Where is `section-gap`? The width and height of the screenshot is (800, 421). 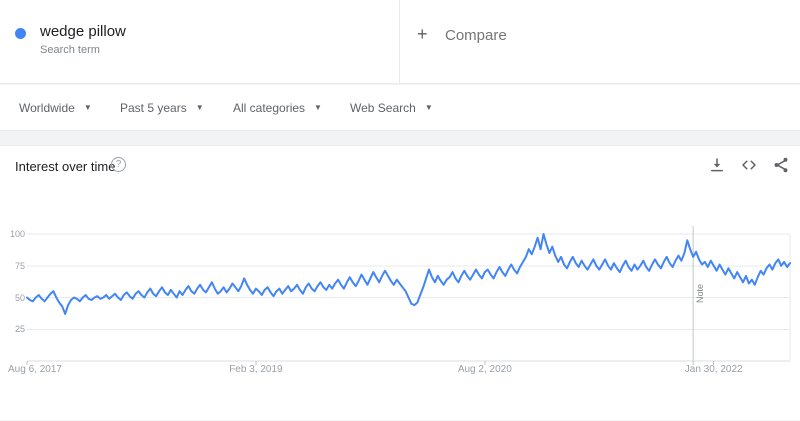
section-gap is located at coordinates (400, 138).